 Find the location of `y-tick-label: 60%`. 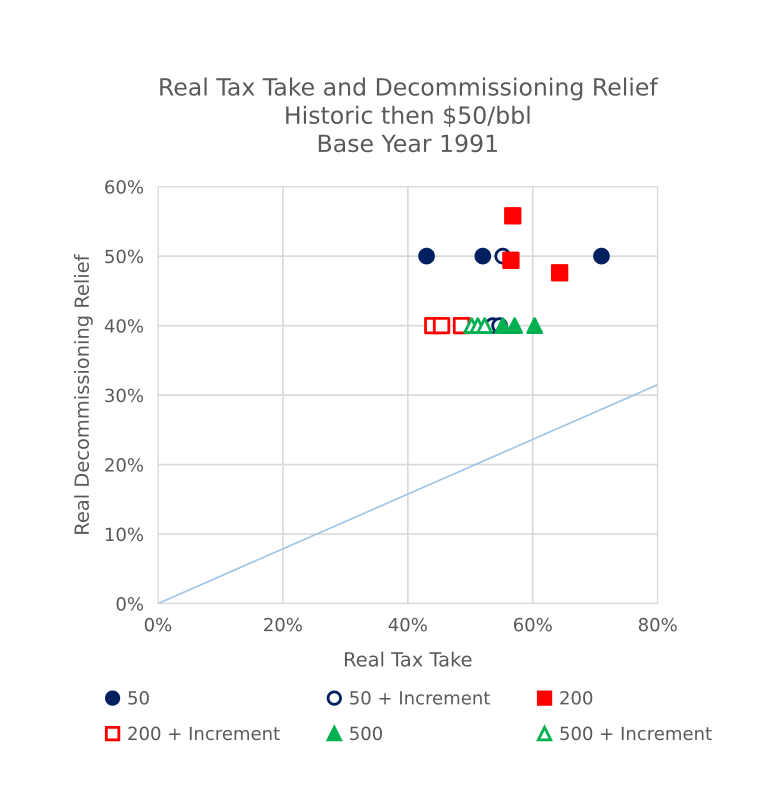

y-tick-label: 60% is located at coordinates (124, 187).